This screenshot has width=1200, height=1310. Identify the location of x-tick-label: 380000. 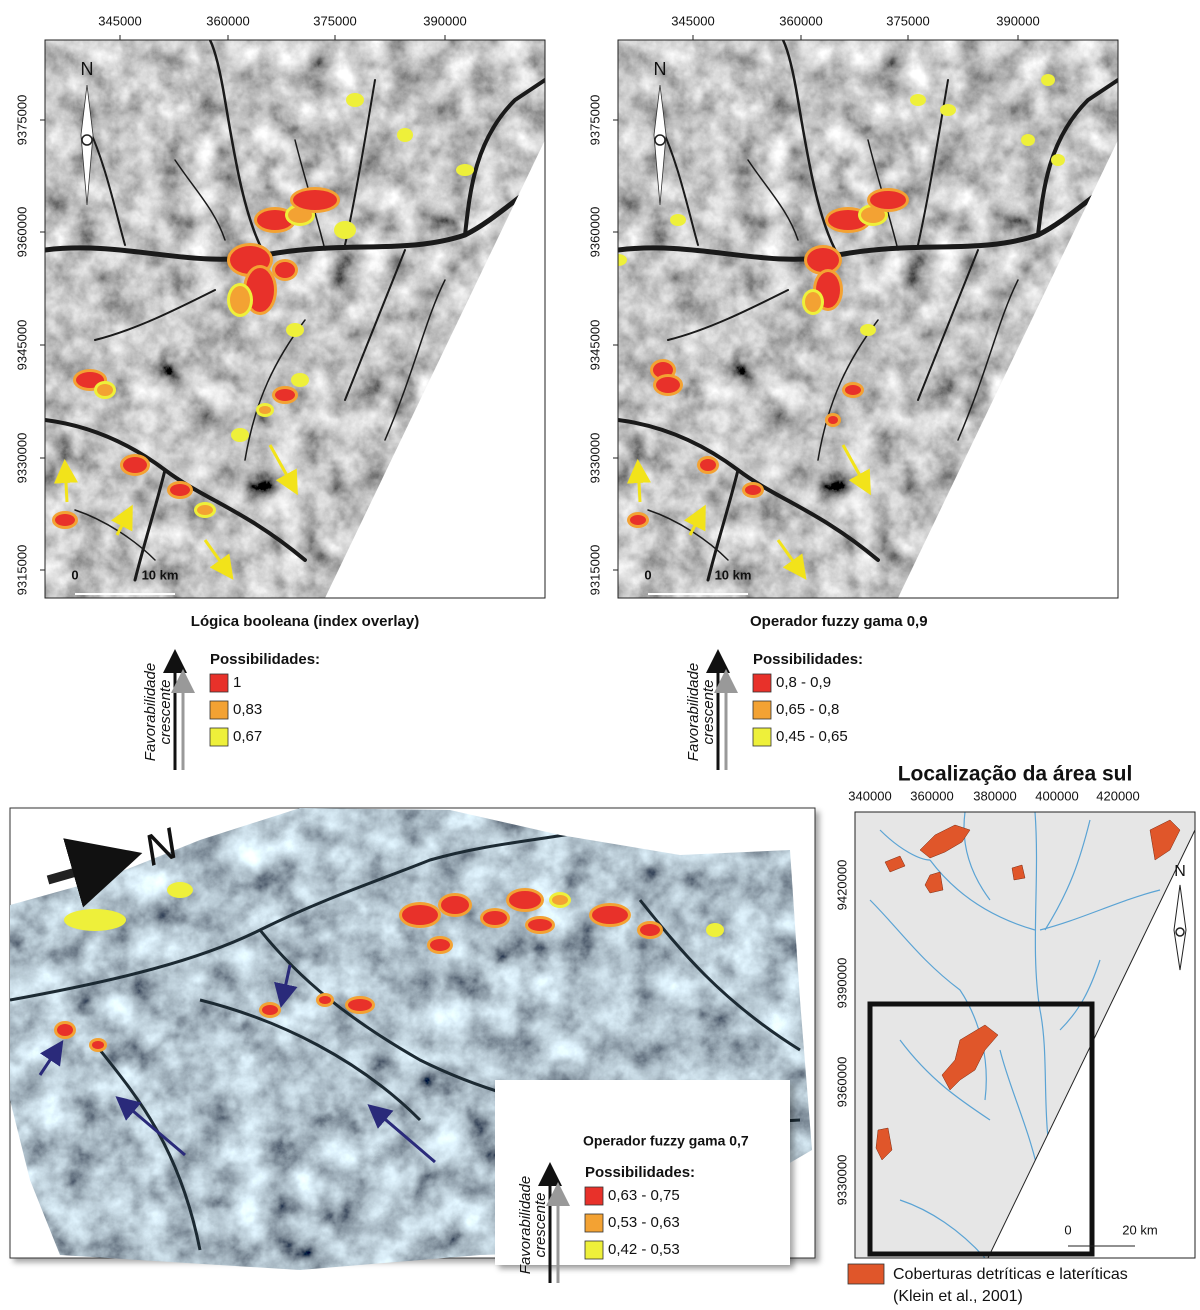
(994, 795).